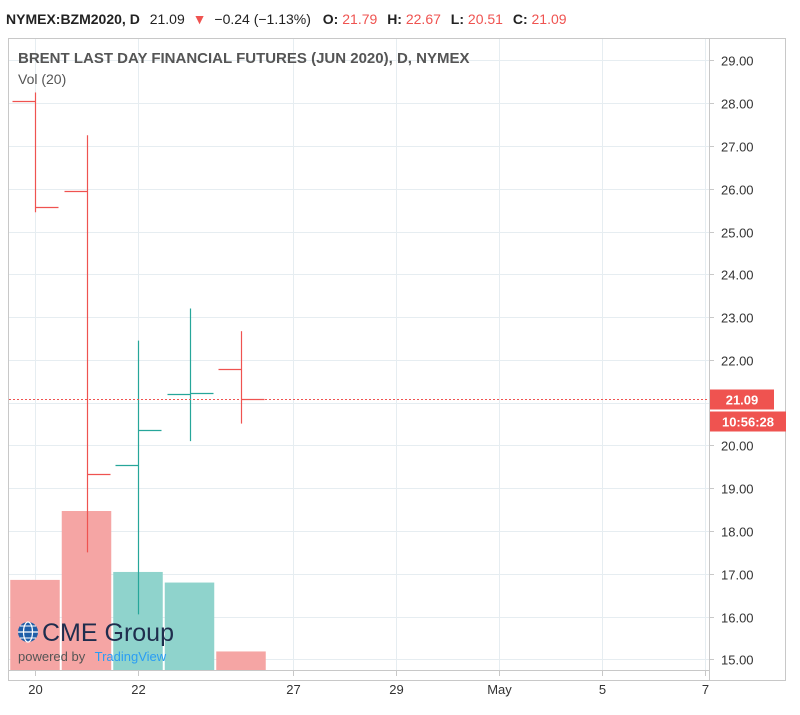 The width and height of the screenshot is (800, 715). Describe the element at coordinates (737, 532) in the screenshot. I see `y-tick-label: 18.00` at that location.